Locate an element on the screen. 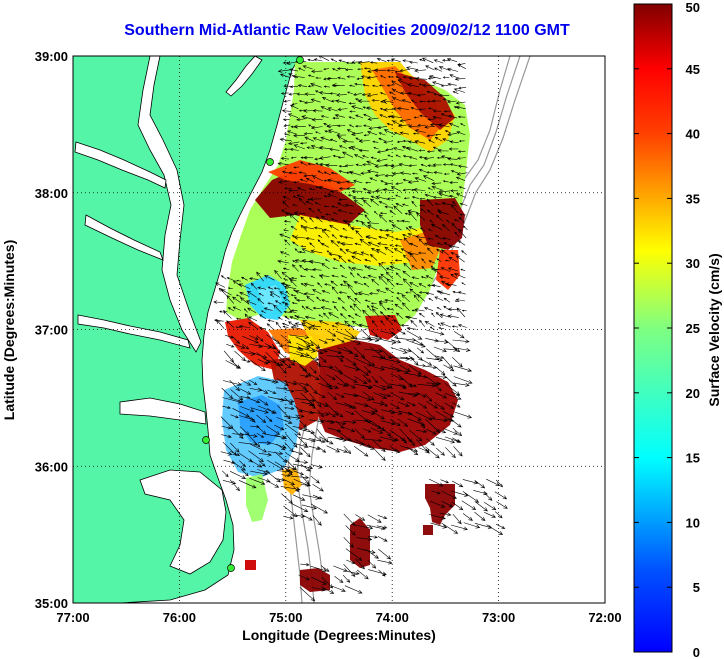 The width and height of the screenshot is (724, 659). colorbar-tick-label: 35 is located at coordinates (693, 198).